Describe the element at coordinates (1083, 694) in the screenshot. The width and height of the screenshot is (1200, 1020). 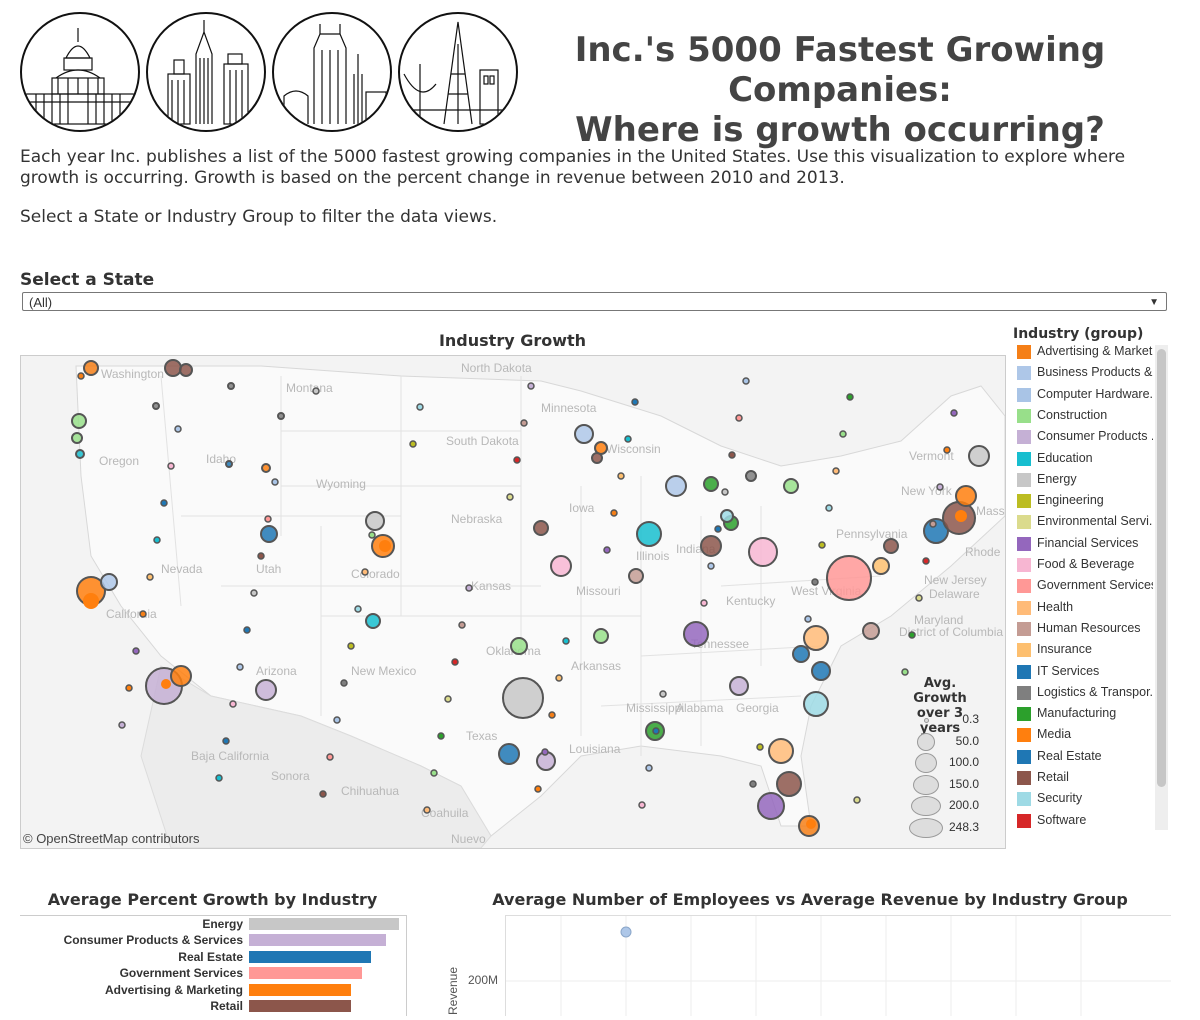
I see `legend-item: Logistics & Transpor..` at that location.